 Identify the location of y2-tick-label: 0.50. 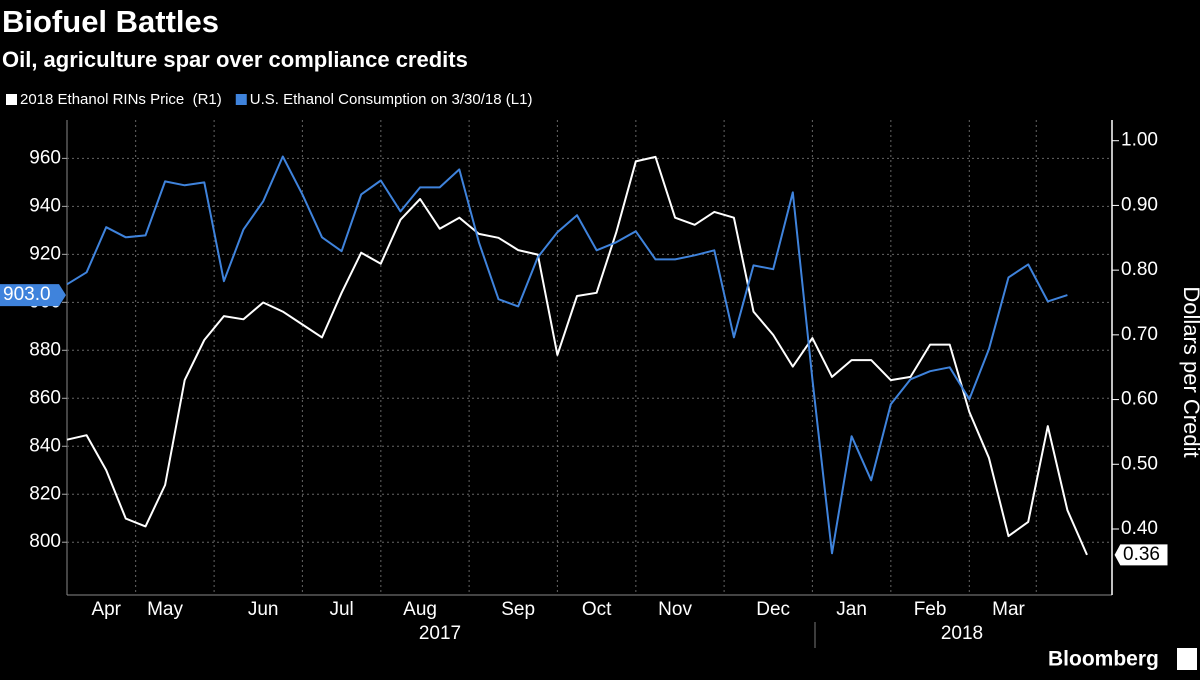
(1139, 463).